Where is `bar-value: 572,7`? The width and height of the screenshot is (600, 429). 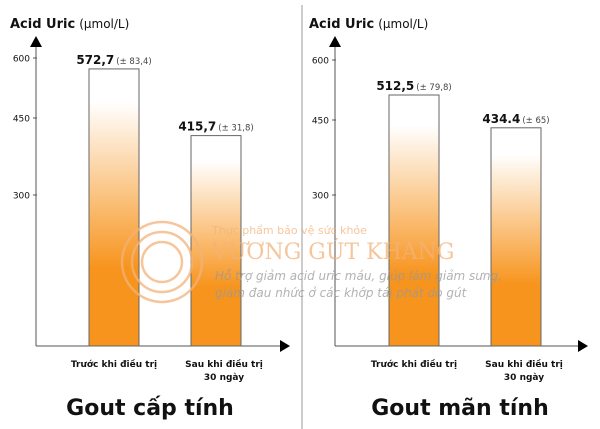
bar-value: 572,7 is located at coordinates (95, 60).